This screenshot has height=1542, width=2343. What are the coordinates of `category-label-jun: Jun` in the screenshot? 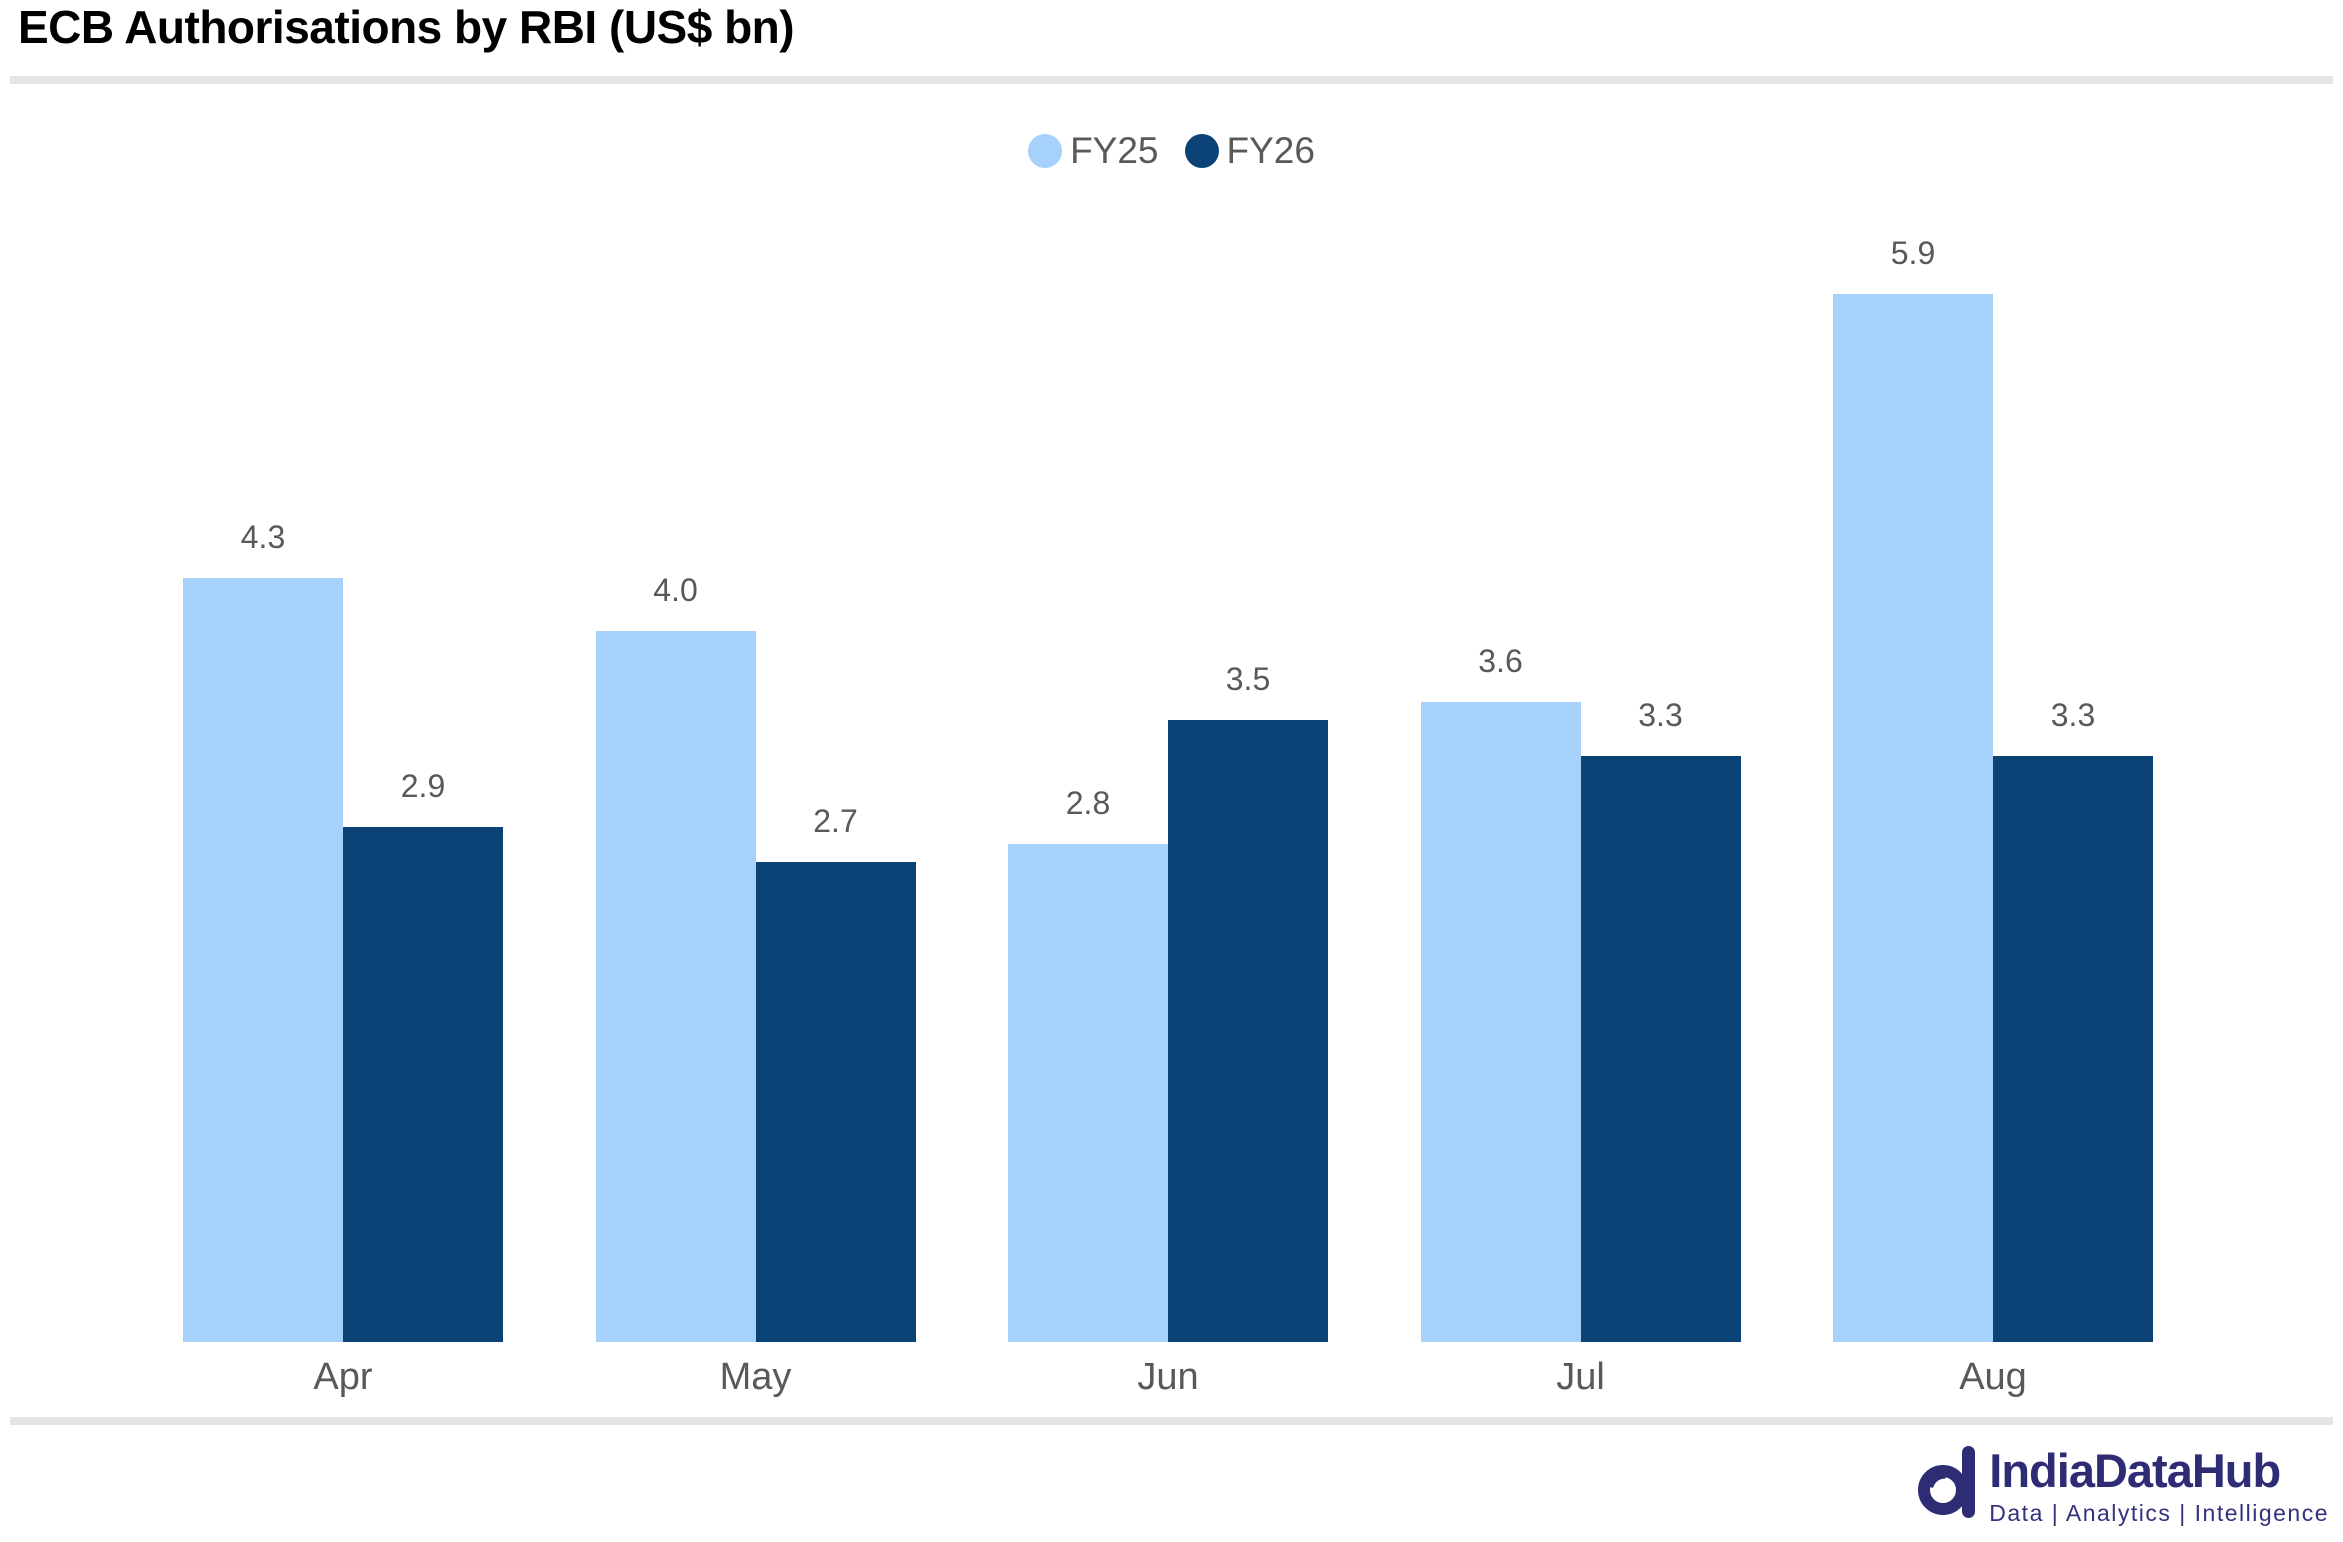 It's located at (1168, 1377).